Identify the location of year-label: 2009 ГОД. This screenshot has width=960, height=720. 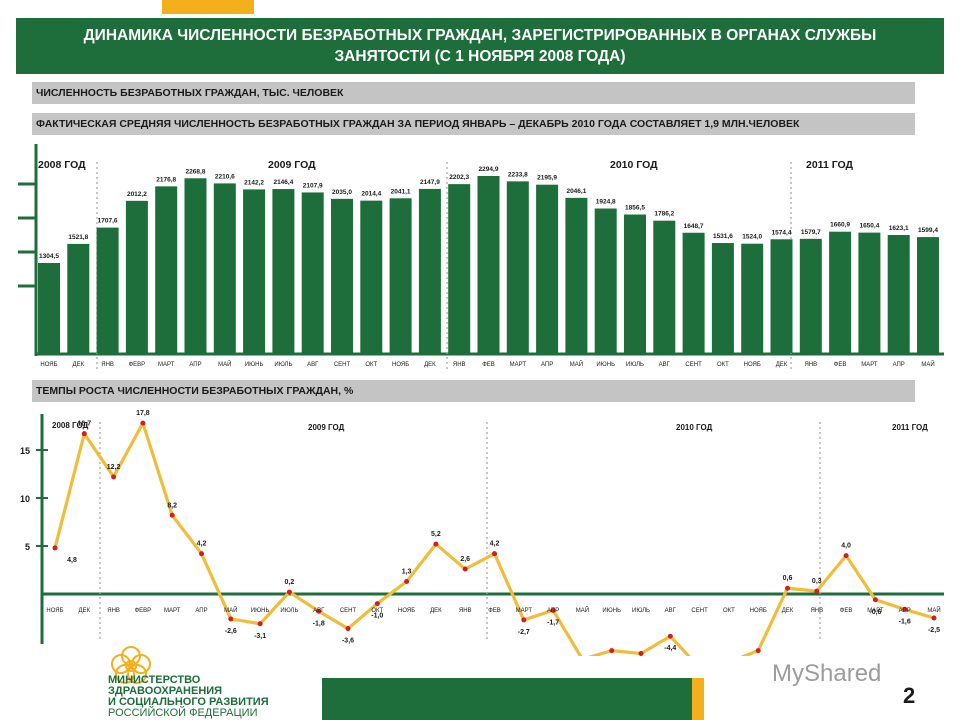
(292, 165).